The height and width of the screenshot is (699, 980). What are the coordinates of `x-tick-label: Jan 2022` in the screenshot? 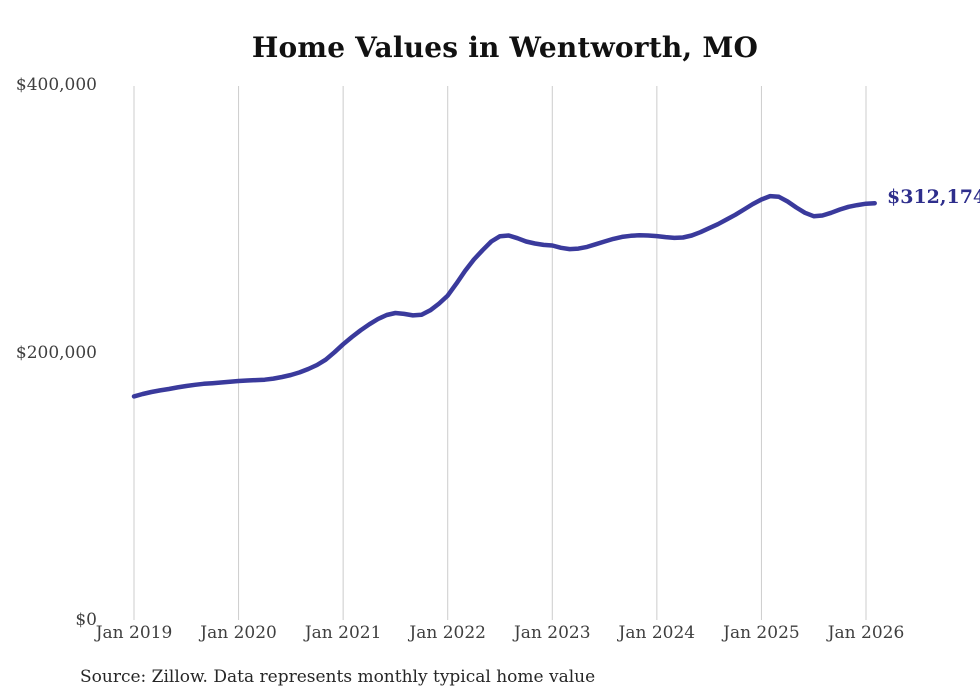 It's located at (447, 633).